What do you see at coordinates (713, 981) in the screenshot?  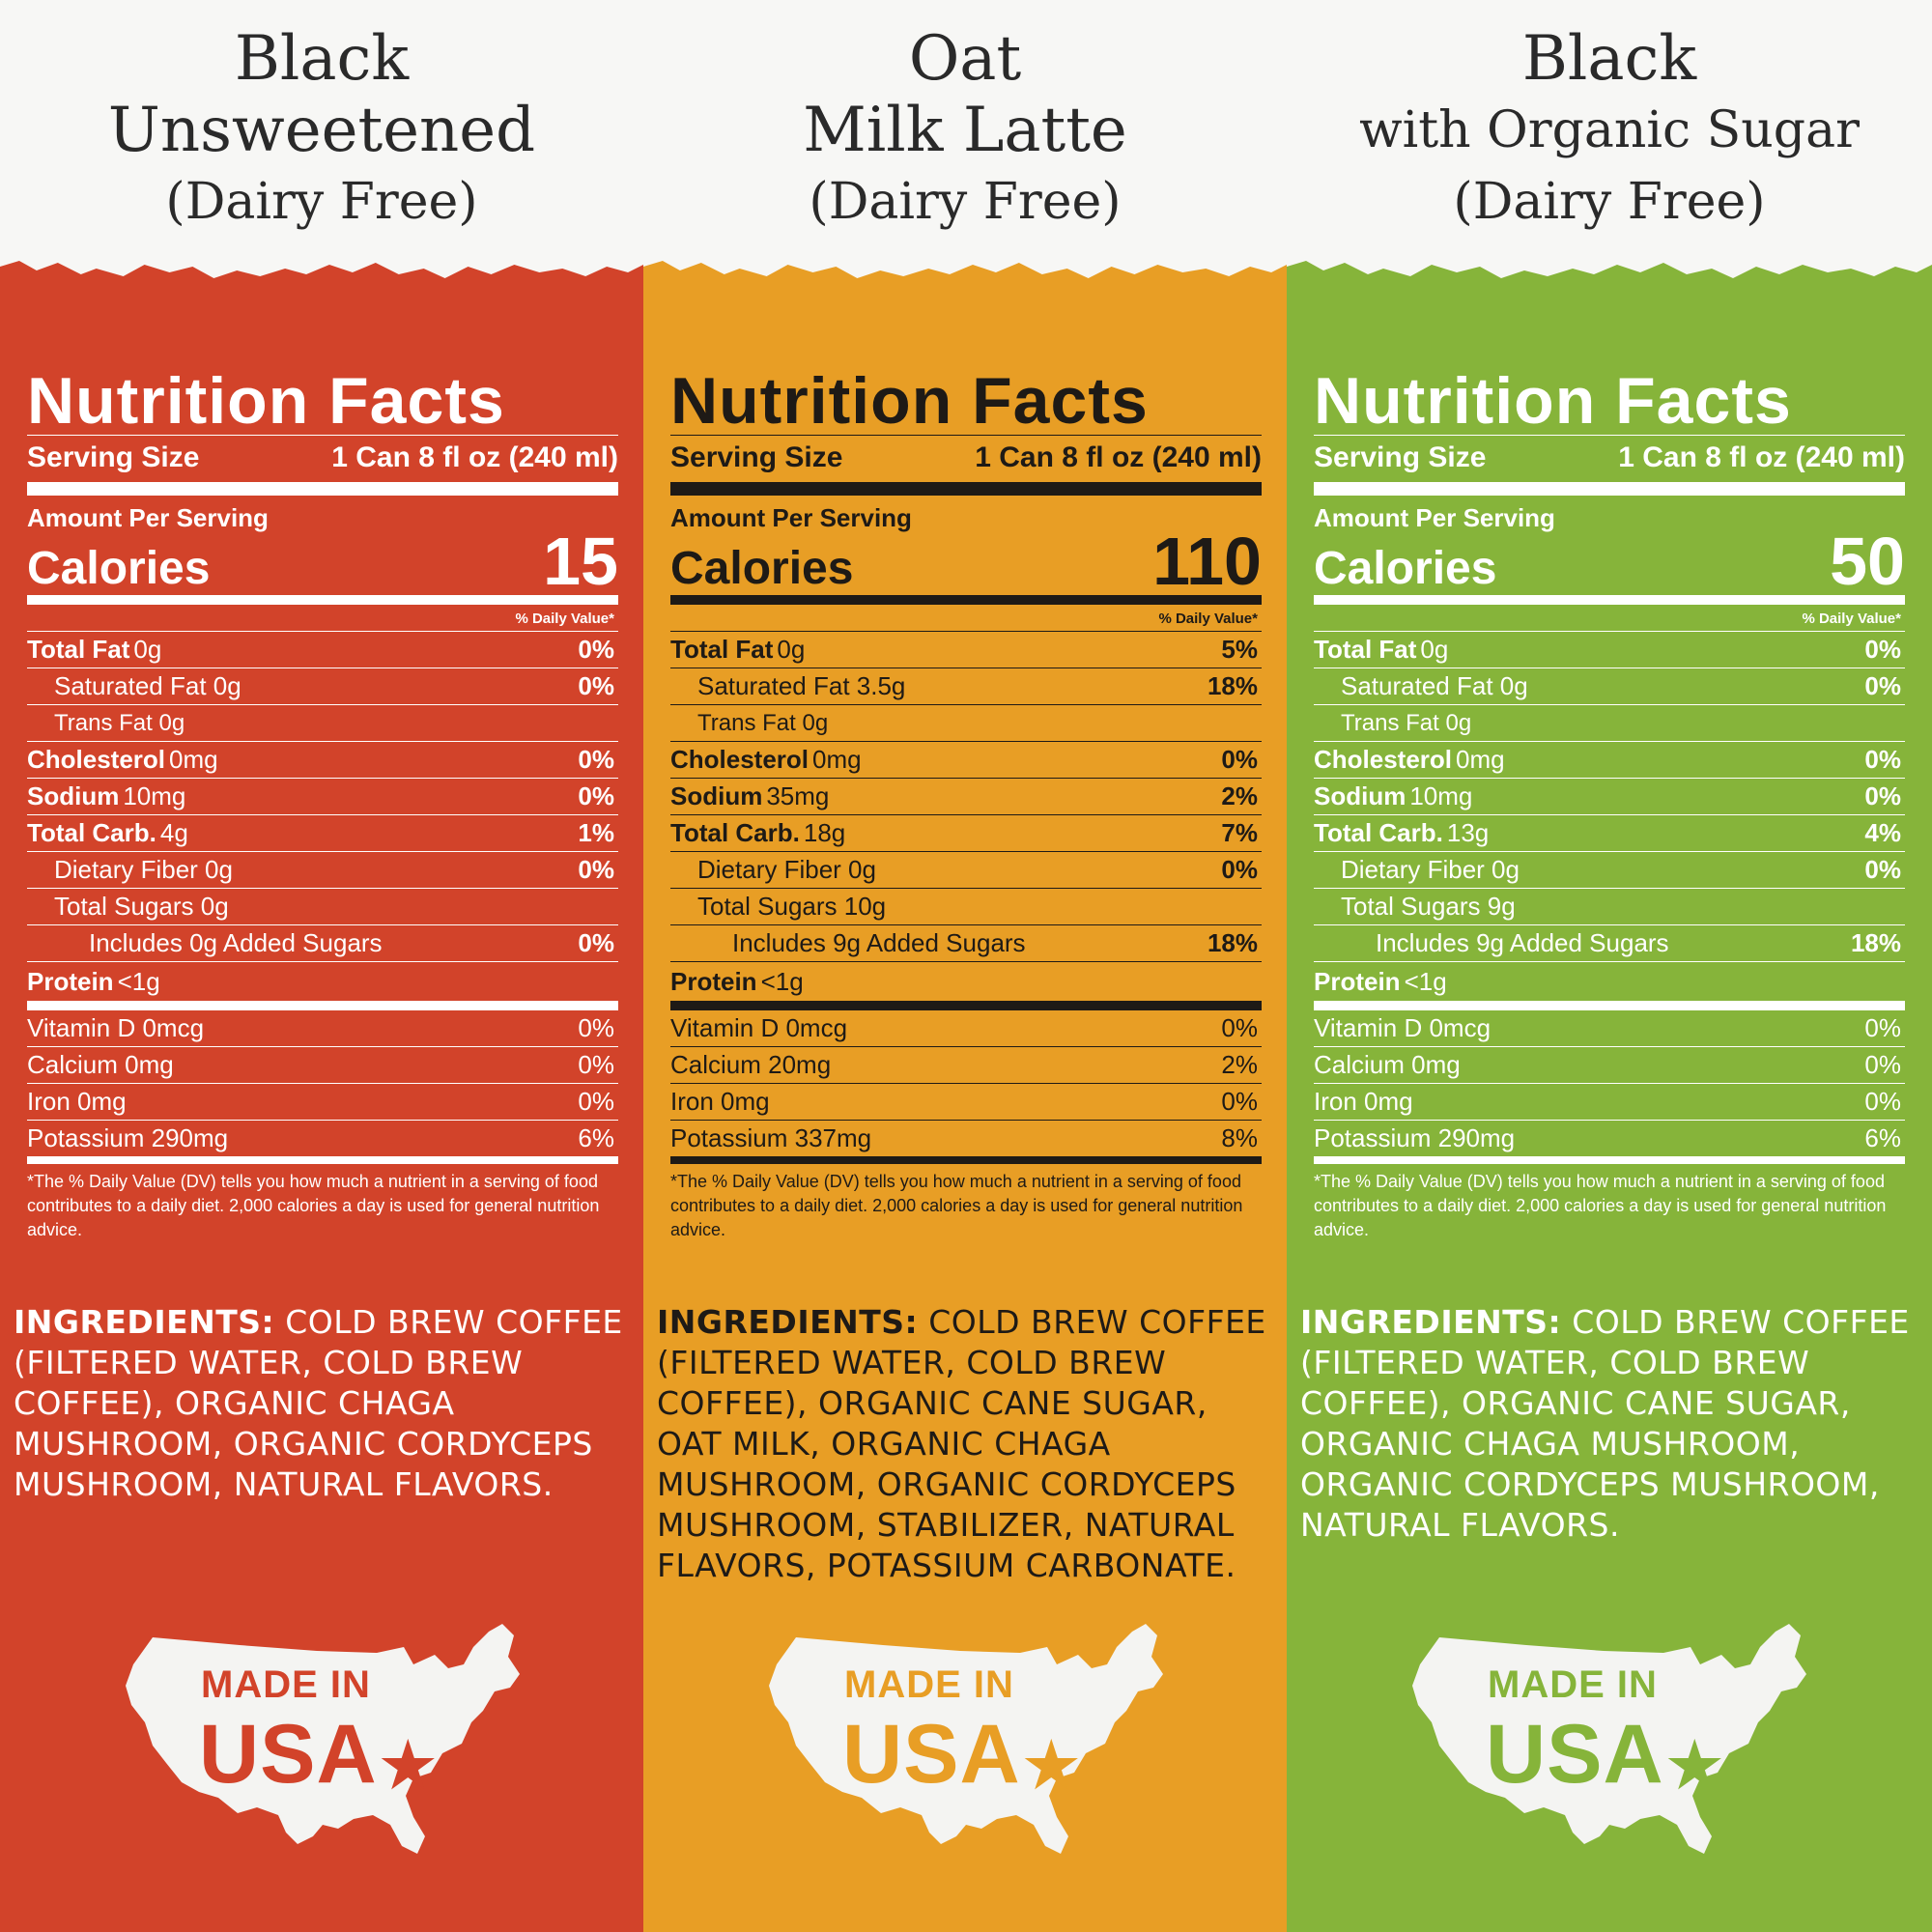 I see `nutrient-name: Protein` at bounding box center [713, 981].